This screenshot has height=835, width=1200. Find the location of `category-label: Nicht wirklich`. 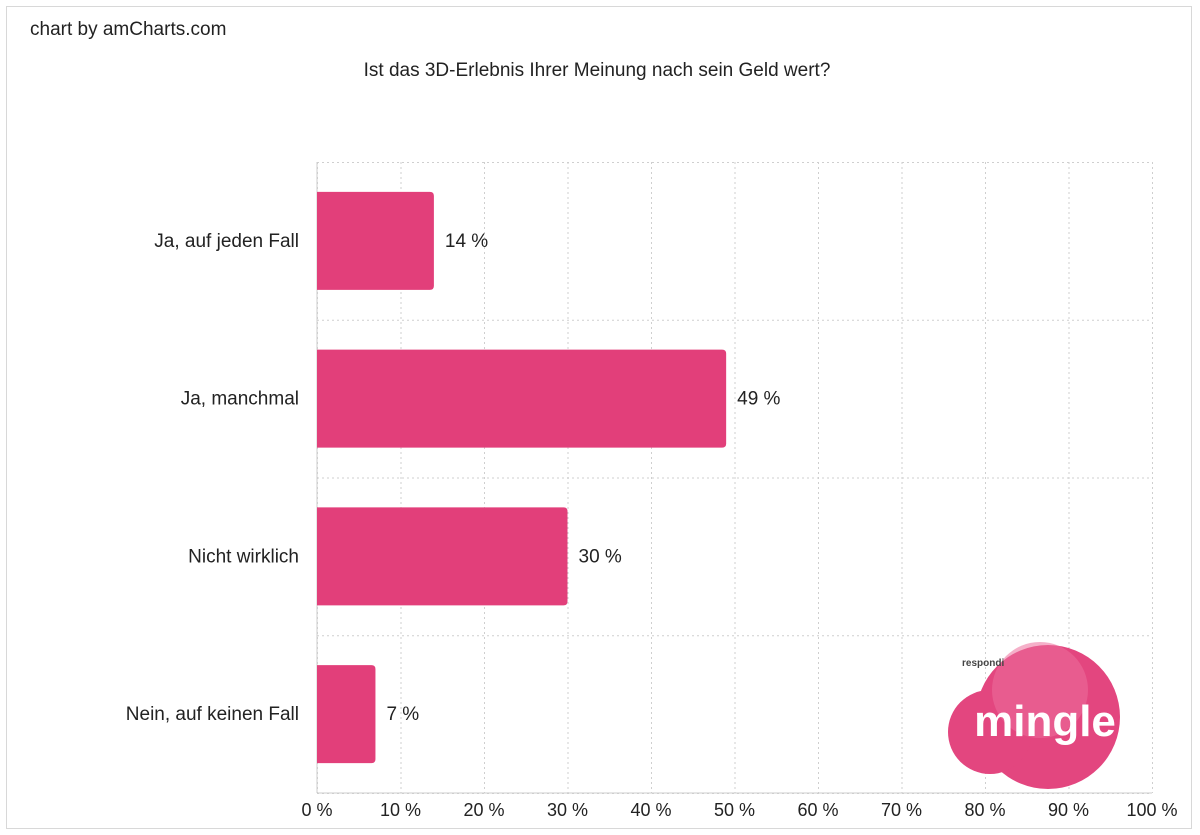

category-label: Nicht wirklich is located at coordinates (243, 556).